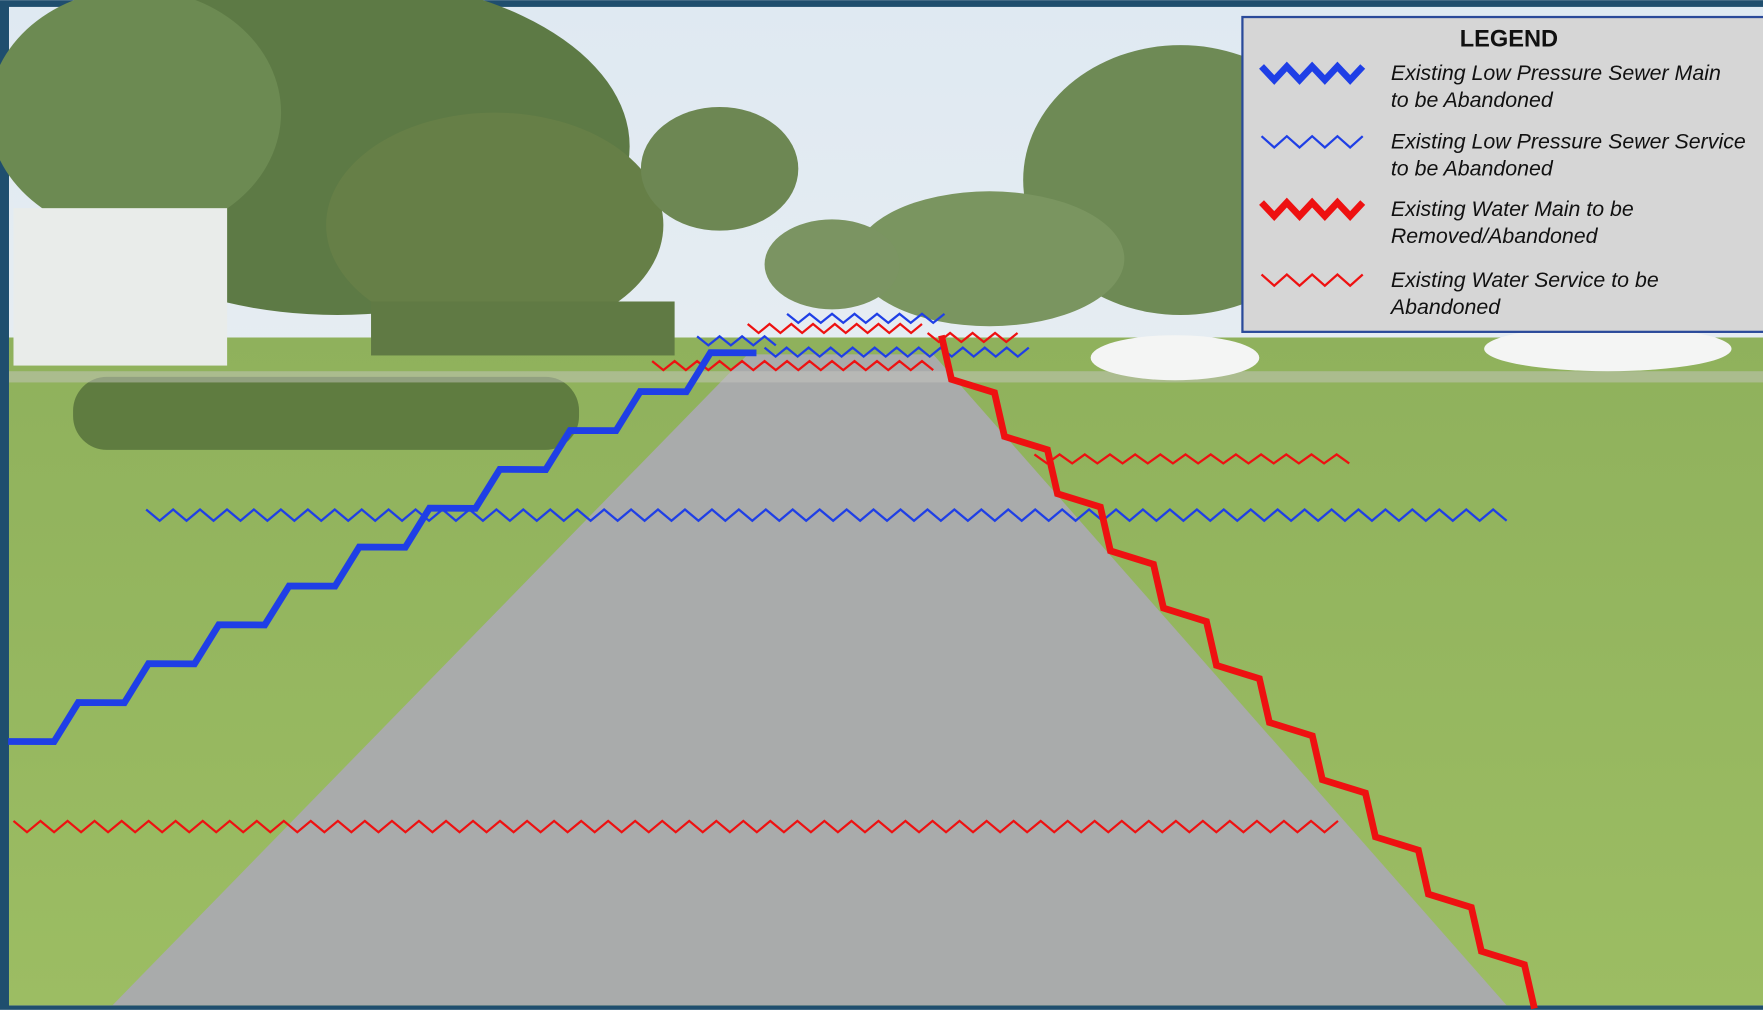  Describe the element at coordinates (1512, 209) in the screenshot. I see `legend-label: Existing Water Main to be` at that location.